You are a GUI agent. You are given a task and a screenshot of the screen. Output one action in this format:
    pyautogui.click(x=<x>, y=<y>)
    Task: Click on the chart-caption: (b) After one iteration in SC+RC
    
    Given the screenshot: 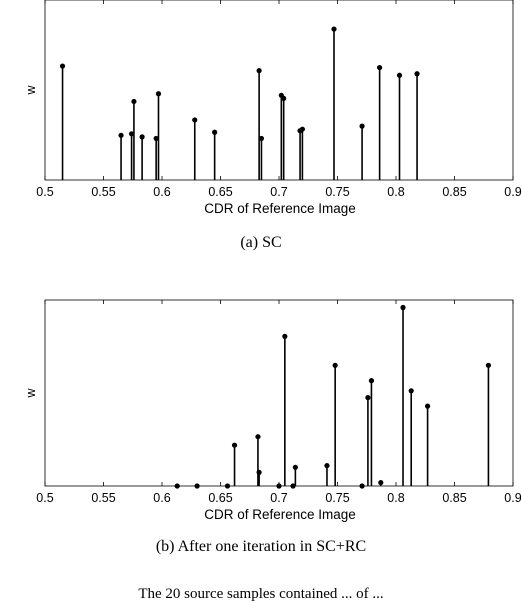 What is the action you would take?
    pyautogui.click(x=261, y=546)
    